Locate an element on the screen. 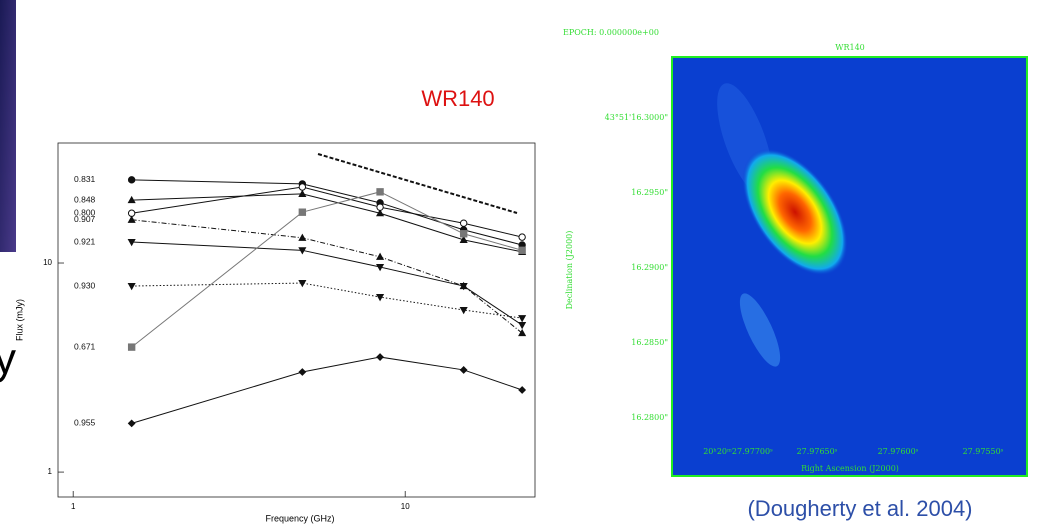  image-y-tick: 16.2900" is located at coordinates (649, 267).